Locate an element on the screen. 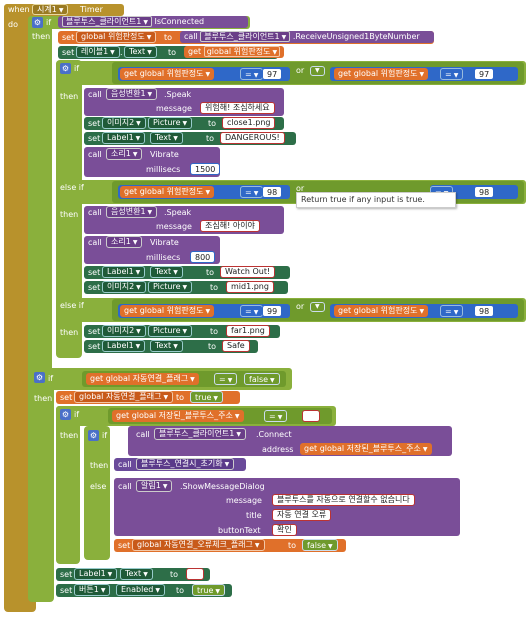 This screenshot has width=530, height=620. isconnected-getter: 블루투스_클라이언트1 ▼ IsConnected is located at coordinates (153, 22).